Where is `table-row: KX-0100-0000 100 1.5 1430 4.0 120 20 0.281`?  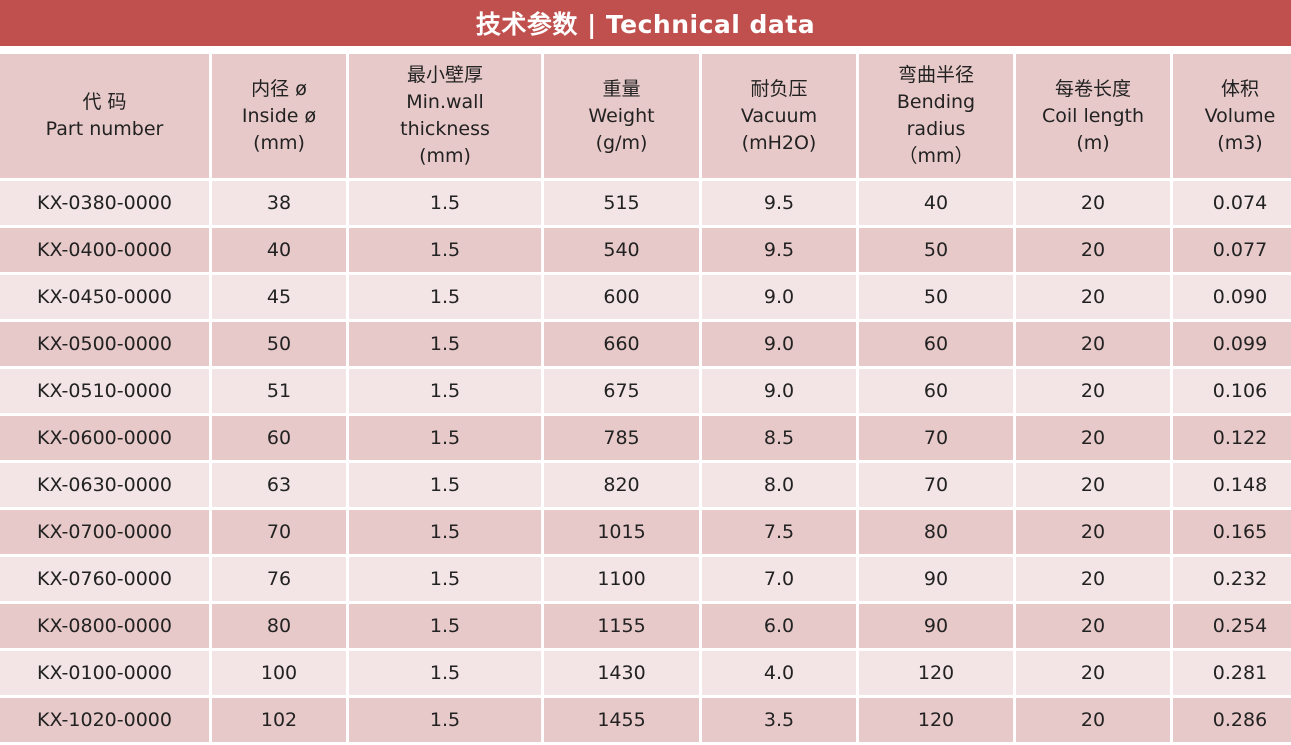 table-row: KX-0100-0000 100 1.5 1430 4.0 120 20 0.281 is located at coordinates (645, 673).